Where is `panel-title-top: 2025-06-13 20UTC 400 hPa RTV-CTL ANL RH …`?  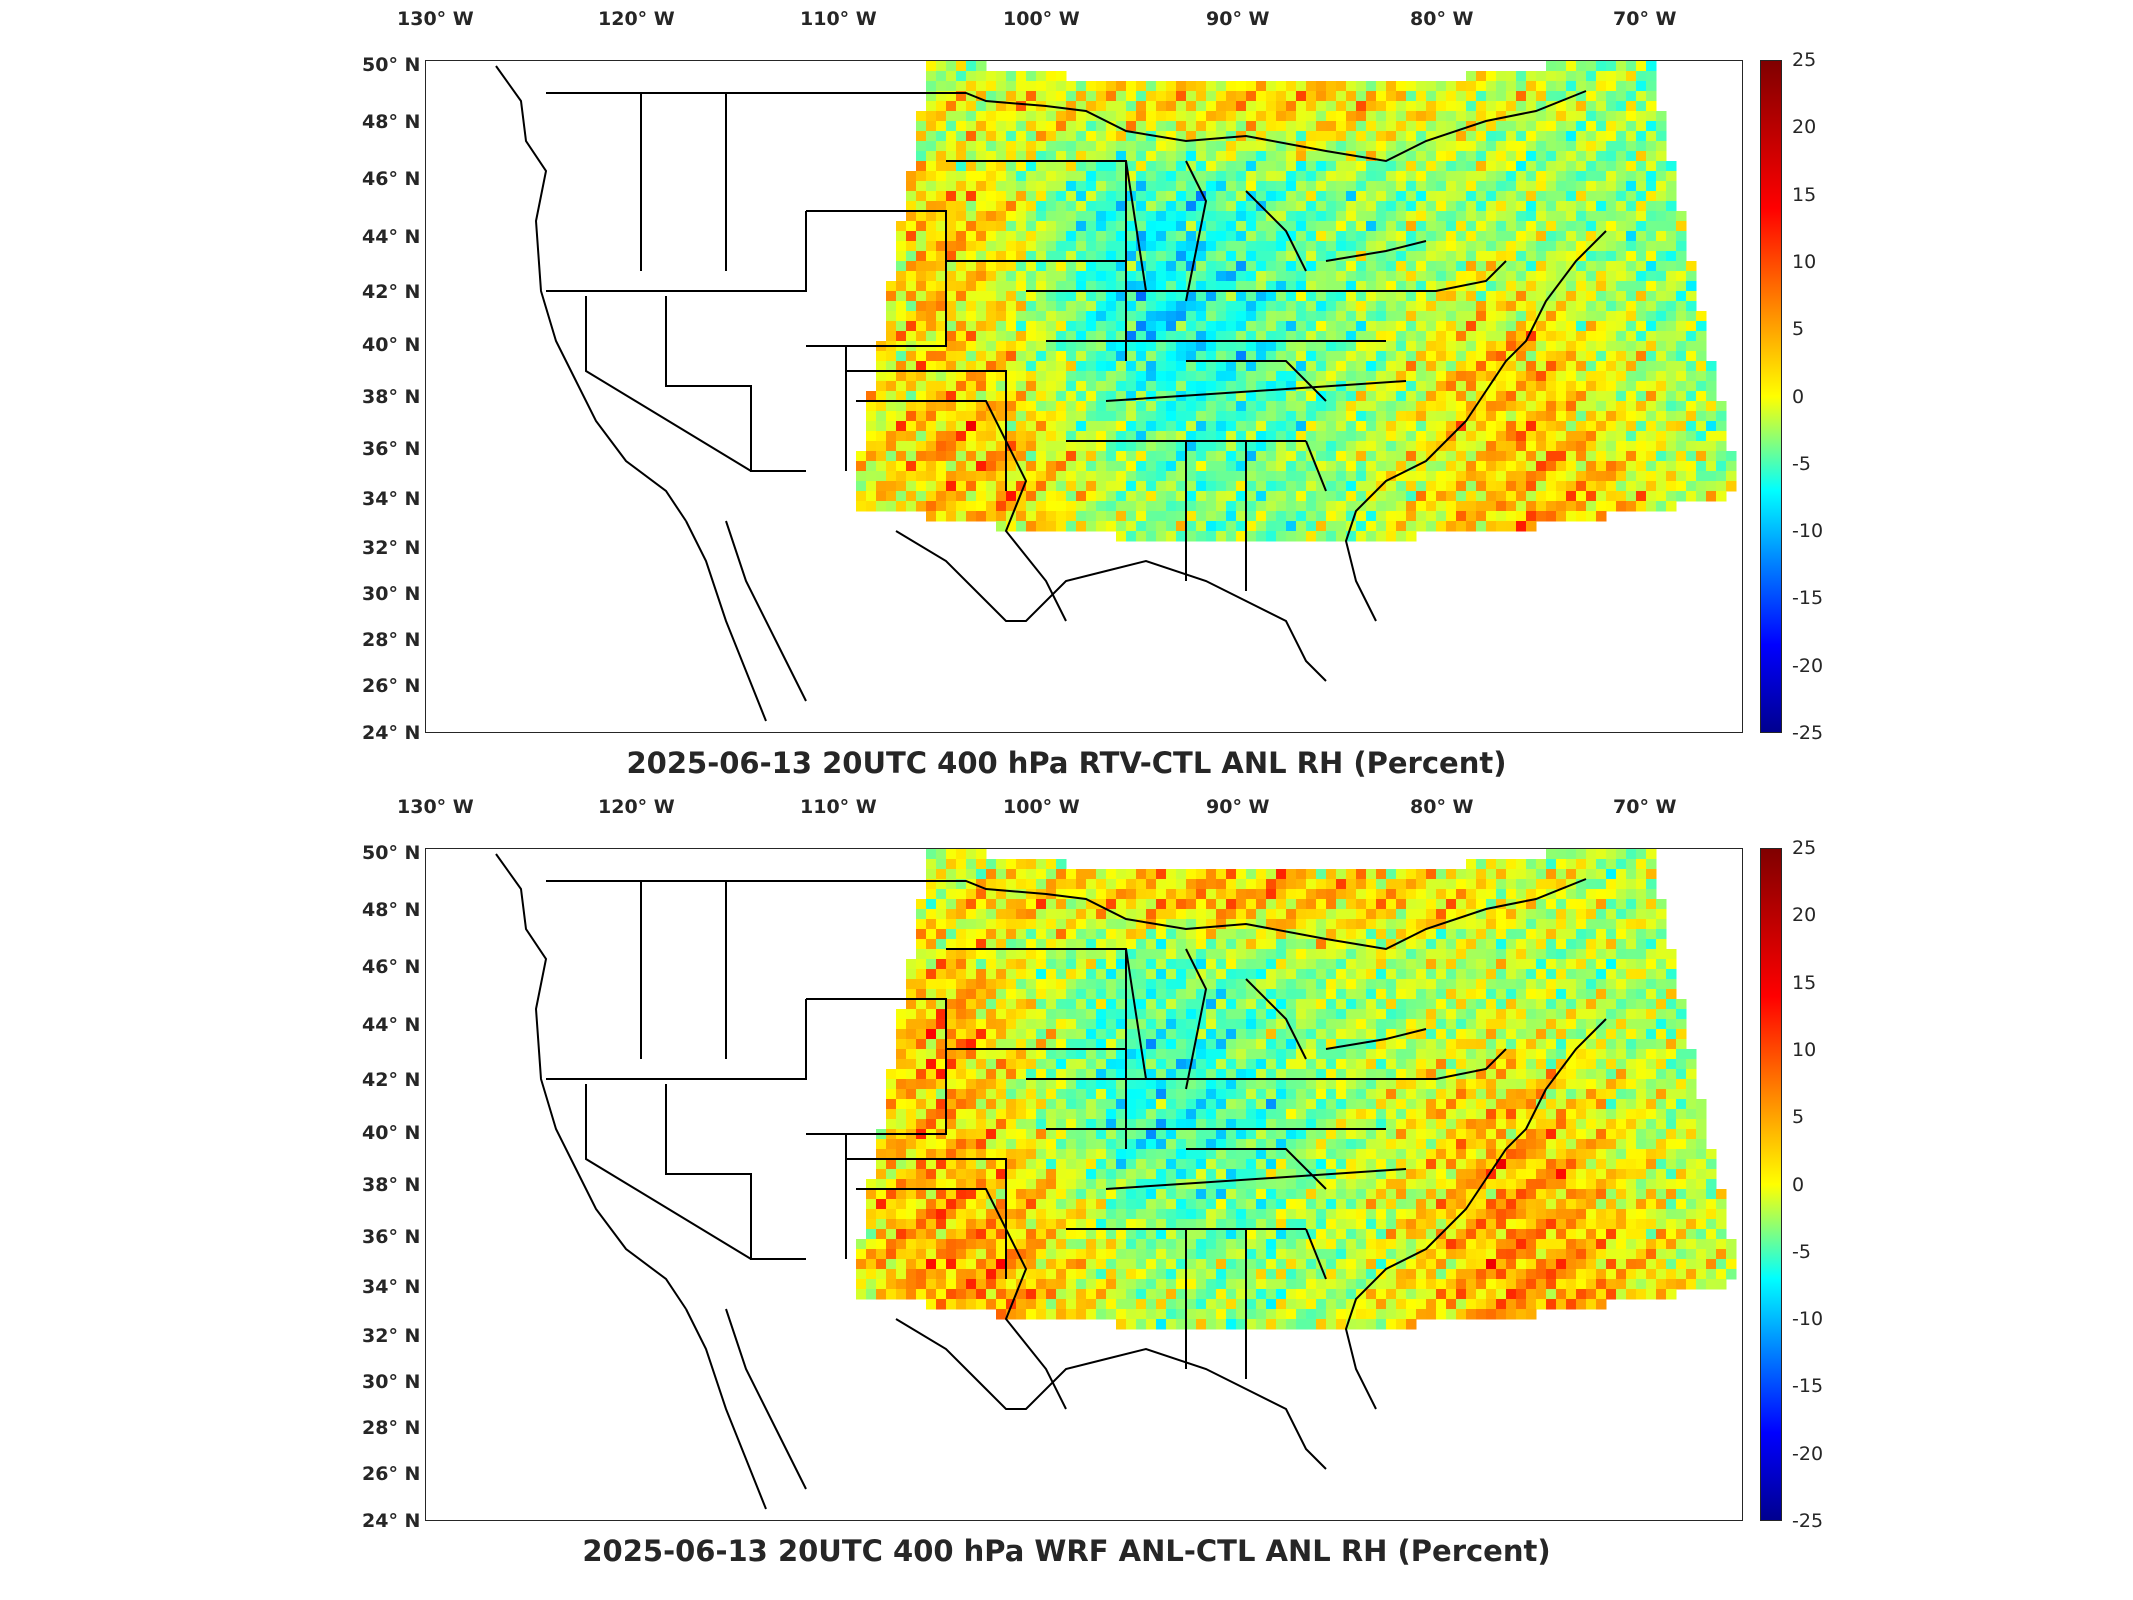
panel-title-top: 2025-06-13 20UTC 400 hPa RTV-CTL ANL RH … is located at coordinates (1066, 763).